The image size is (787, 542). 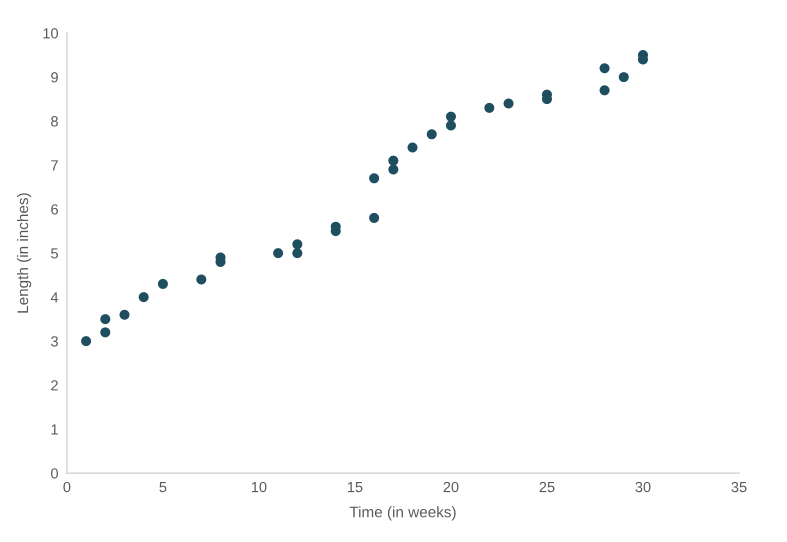 What do you see at coordinates (643, 487) in the screenshot?
I see `x-tick-label: 30` at bounding box center [643, 487].